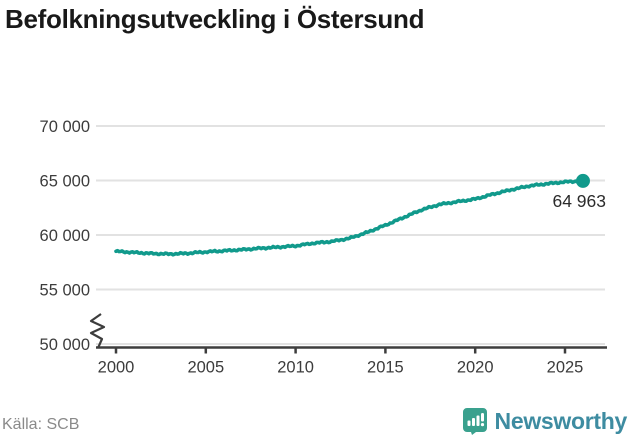 This screenshot has height=439, width=631. Describe the element at coordinates (116, 368) in the screenshot. I see `x-tick-label: 2000` at that location.